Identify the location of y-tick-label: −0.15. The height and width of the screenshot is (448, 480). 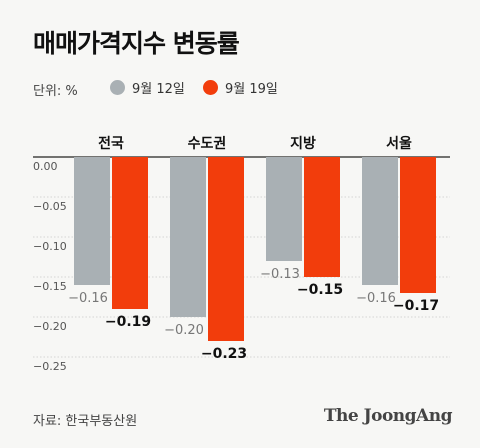
(50, 286).